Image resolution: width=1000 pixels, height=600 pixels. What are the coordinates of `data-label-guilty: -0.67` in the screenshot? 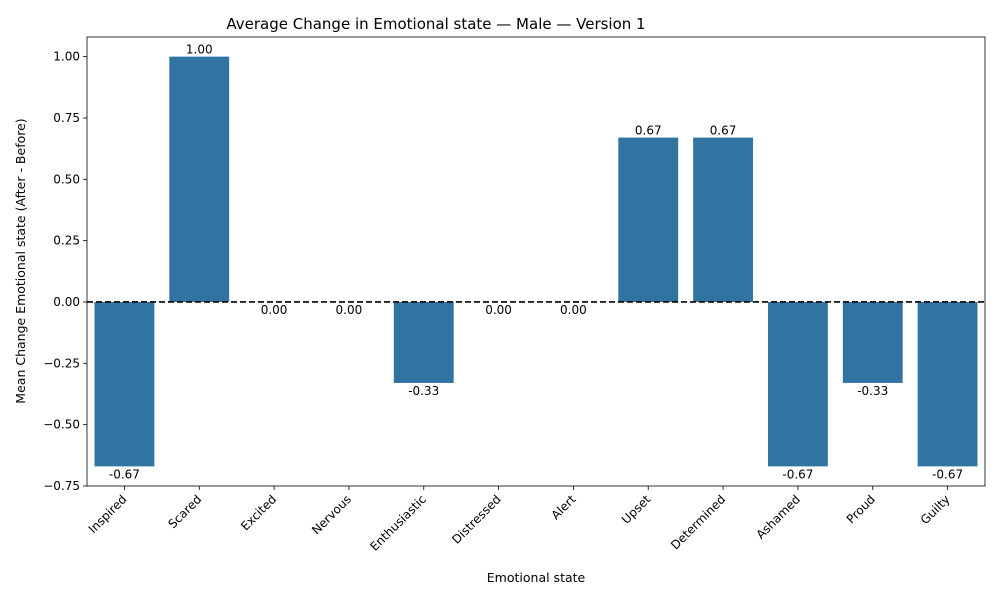 It's located at (947, 474).